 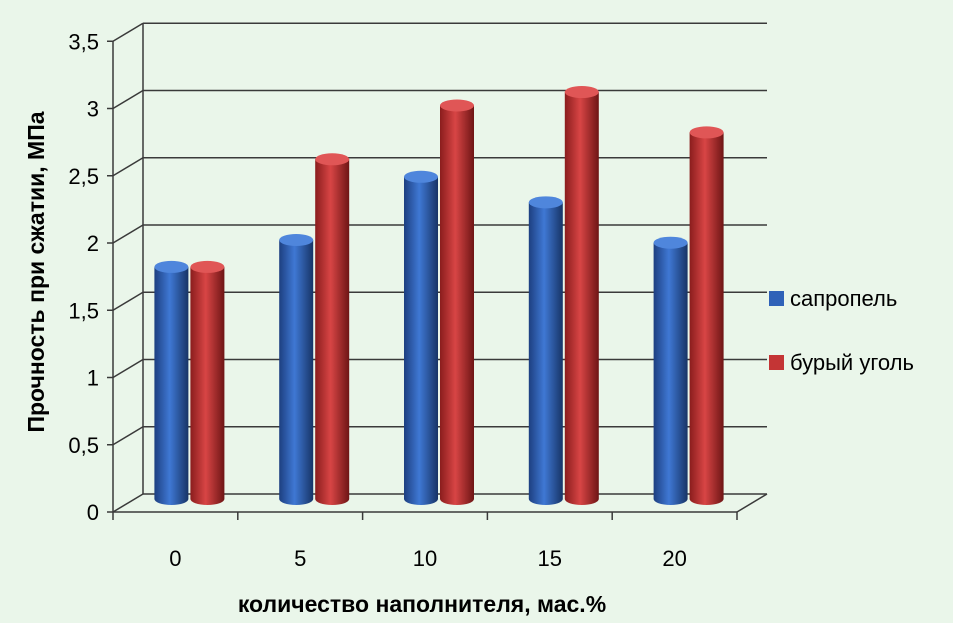 What do you see at coordinates (93, 109) in the screenshot?
I see `y-tick-label: 3` at bounding box center [93, 109].